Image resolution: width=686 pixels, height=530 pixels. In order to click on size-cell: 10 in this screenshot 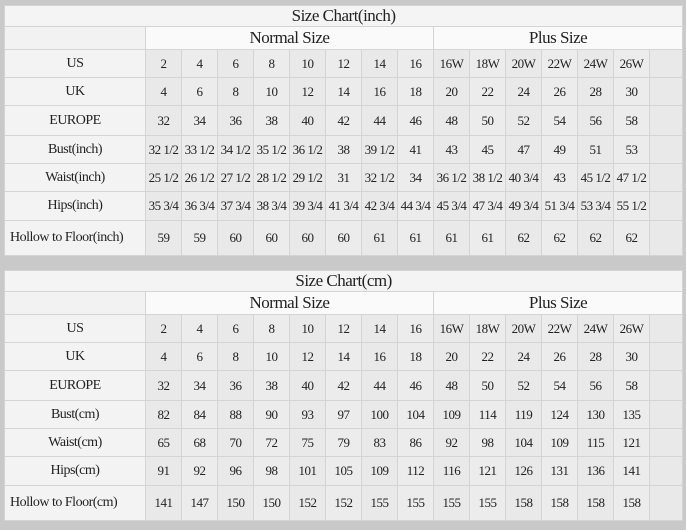, I will do `click(307, 63)`.